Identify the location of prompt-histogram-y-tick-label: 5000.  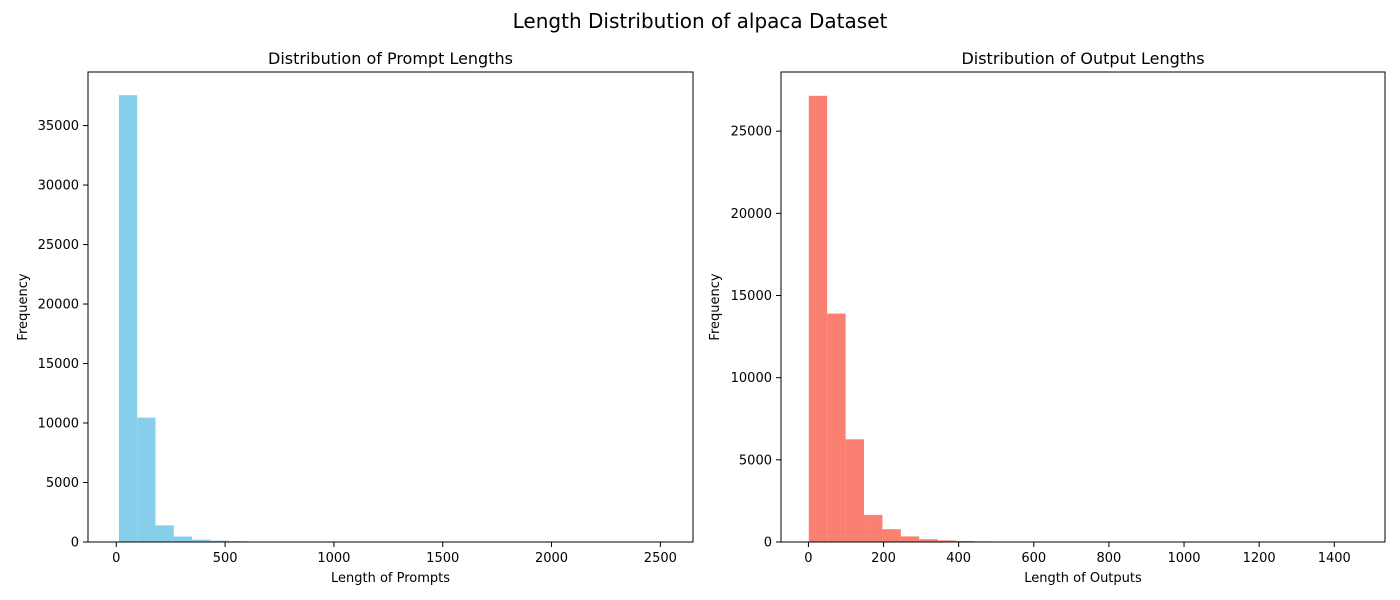
(62, 483).